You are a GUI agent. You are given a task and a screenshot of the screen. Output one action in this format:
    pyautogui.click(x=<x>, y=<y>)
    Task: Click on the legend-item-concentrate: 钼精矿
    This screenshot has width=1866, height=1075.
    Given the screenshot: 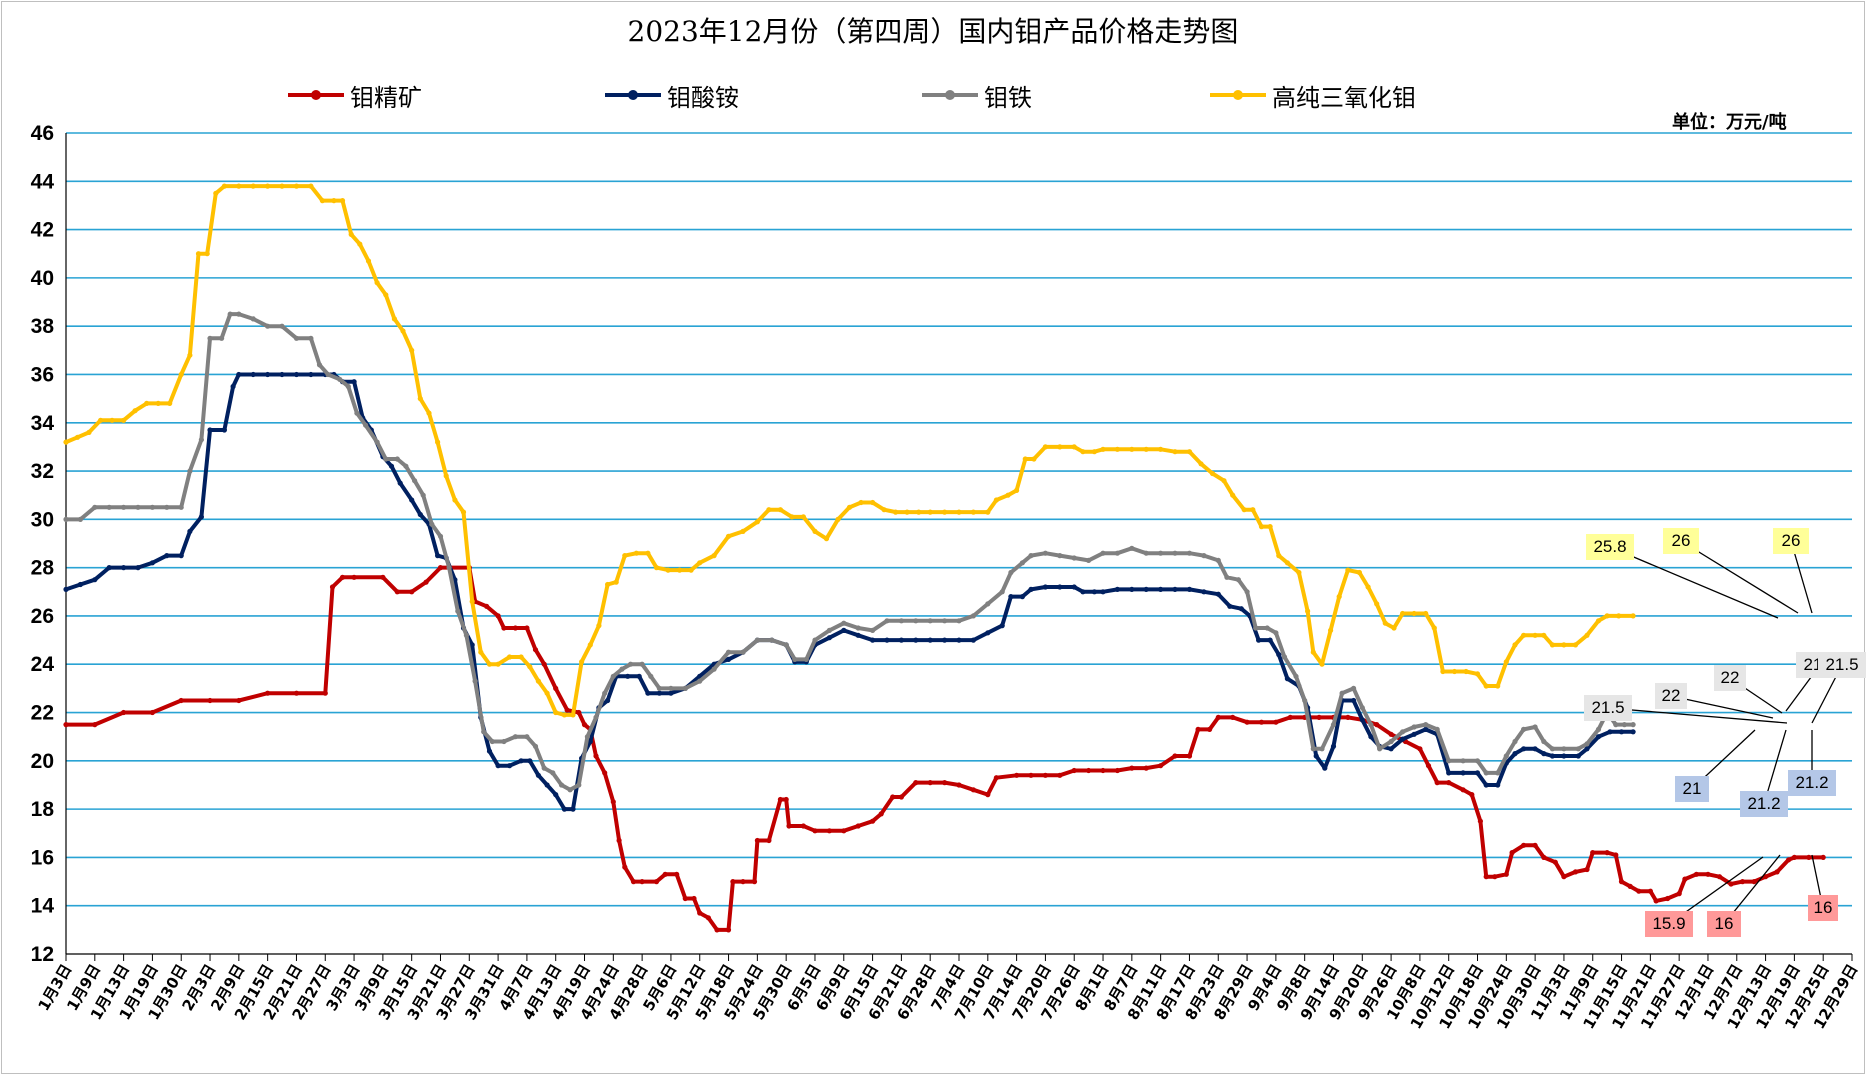 What is the action you would take?
    pyautogui.click(x=355, y=95)
    